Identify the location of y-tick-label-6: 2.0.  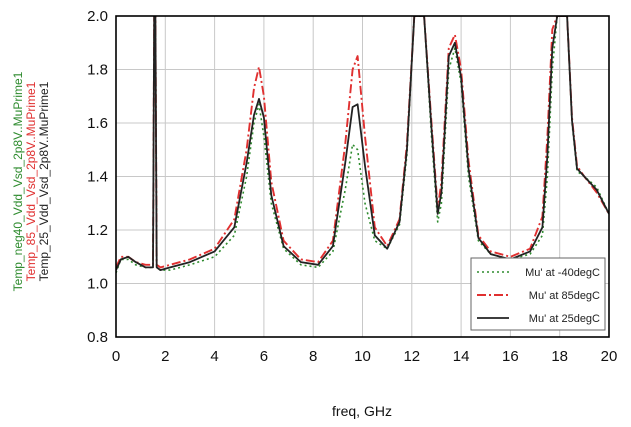
(97, 16).